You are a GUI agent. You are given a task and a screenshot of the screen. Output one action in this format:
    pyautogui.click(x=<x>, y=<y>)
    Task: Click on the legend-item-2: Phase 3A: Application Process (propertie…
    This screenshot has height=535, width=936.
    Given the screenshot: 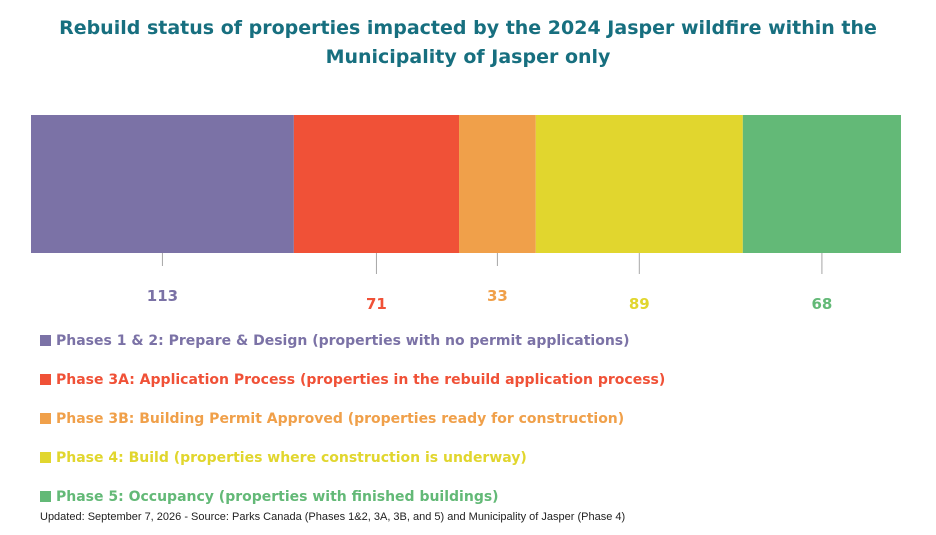 What is the action you would take?
    pyautogui.click(x=352, y=379)
    